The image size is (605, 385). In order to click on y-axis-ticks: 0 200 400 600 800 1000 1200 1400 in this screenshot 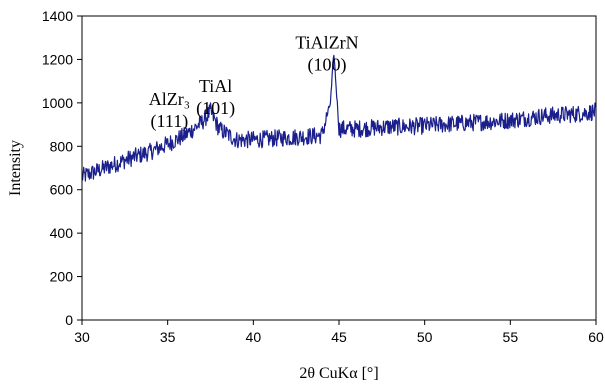, I will do `click(62, 168)`.